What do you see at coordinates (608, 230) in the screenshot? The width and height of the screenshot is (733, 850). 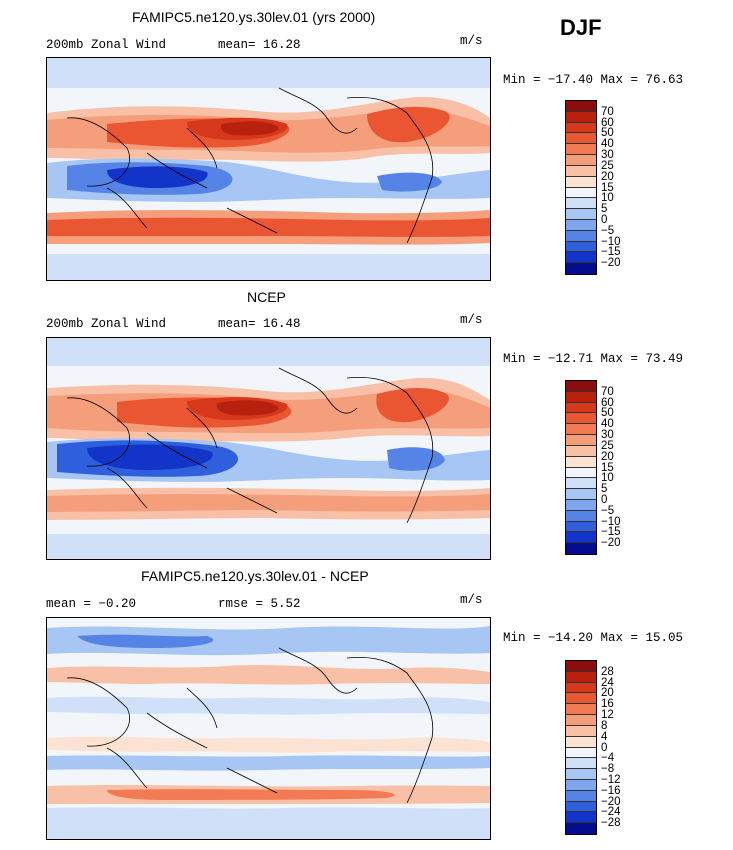 I see `colorbar-label: −5` at bounding box center [608, 230].